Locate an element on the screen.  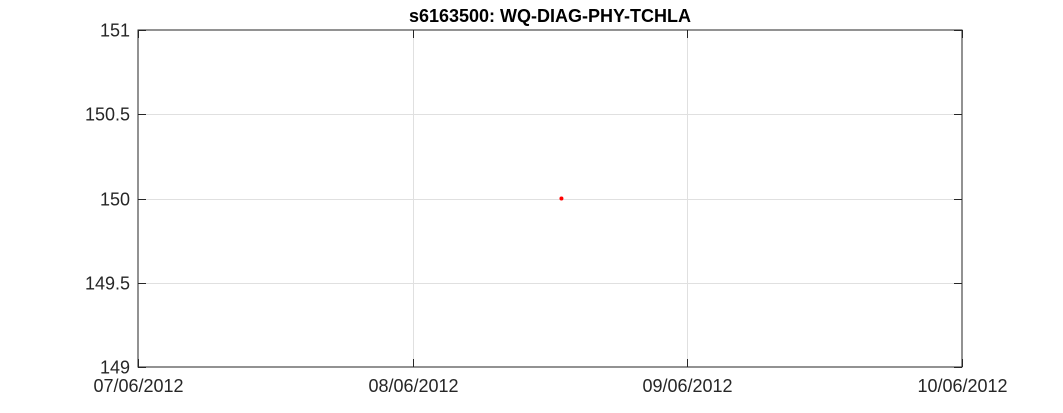
data-points is located at coordinates (561, 198).